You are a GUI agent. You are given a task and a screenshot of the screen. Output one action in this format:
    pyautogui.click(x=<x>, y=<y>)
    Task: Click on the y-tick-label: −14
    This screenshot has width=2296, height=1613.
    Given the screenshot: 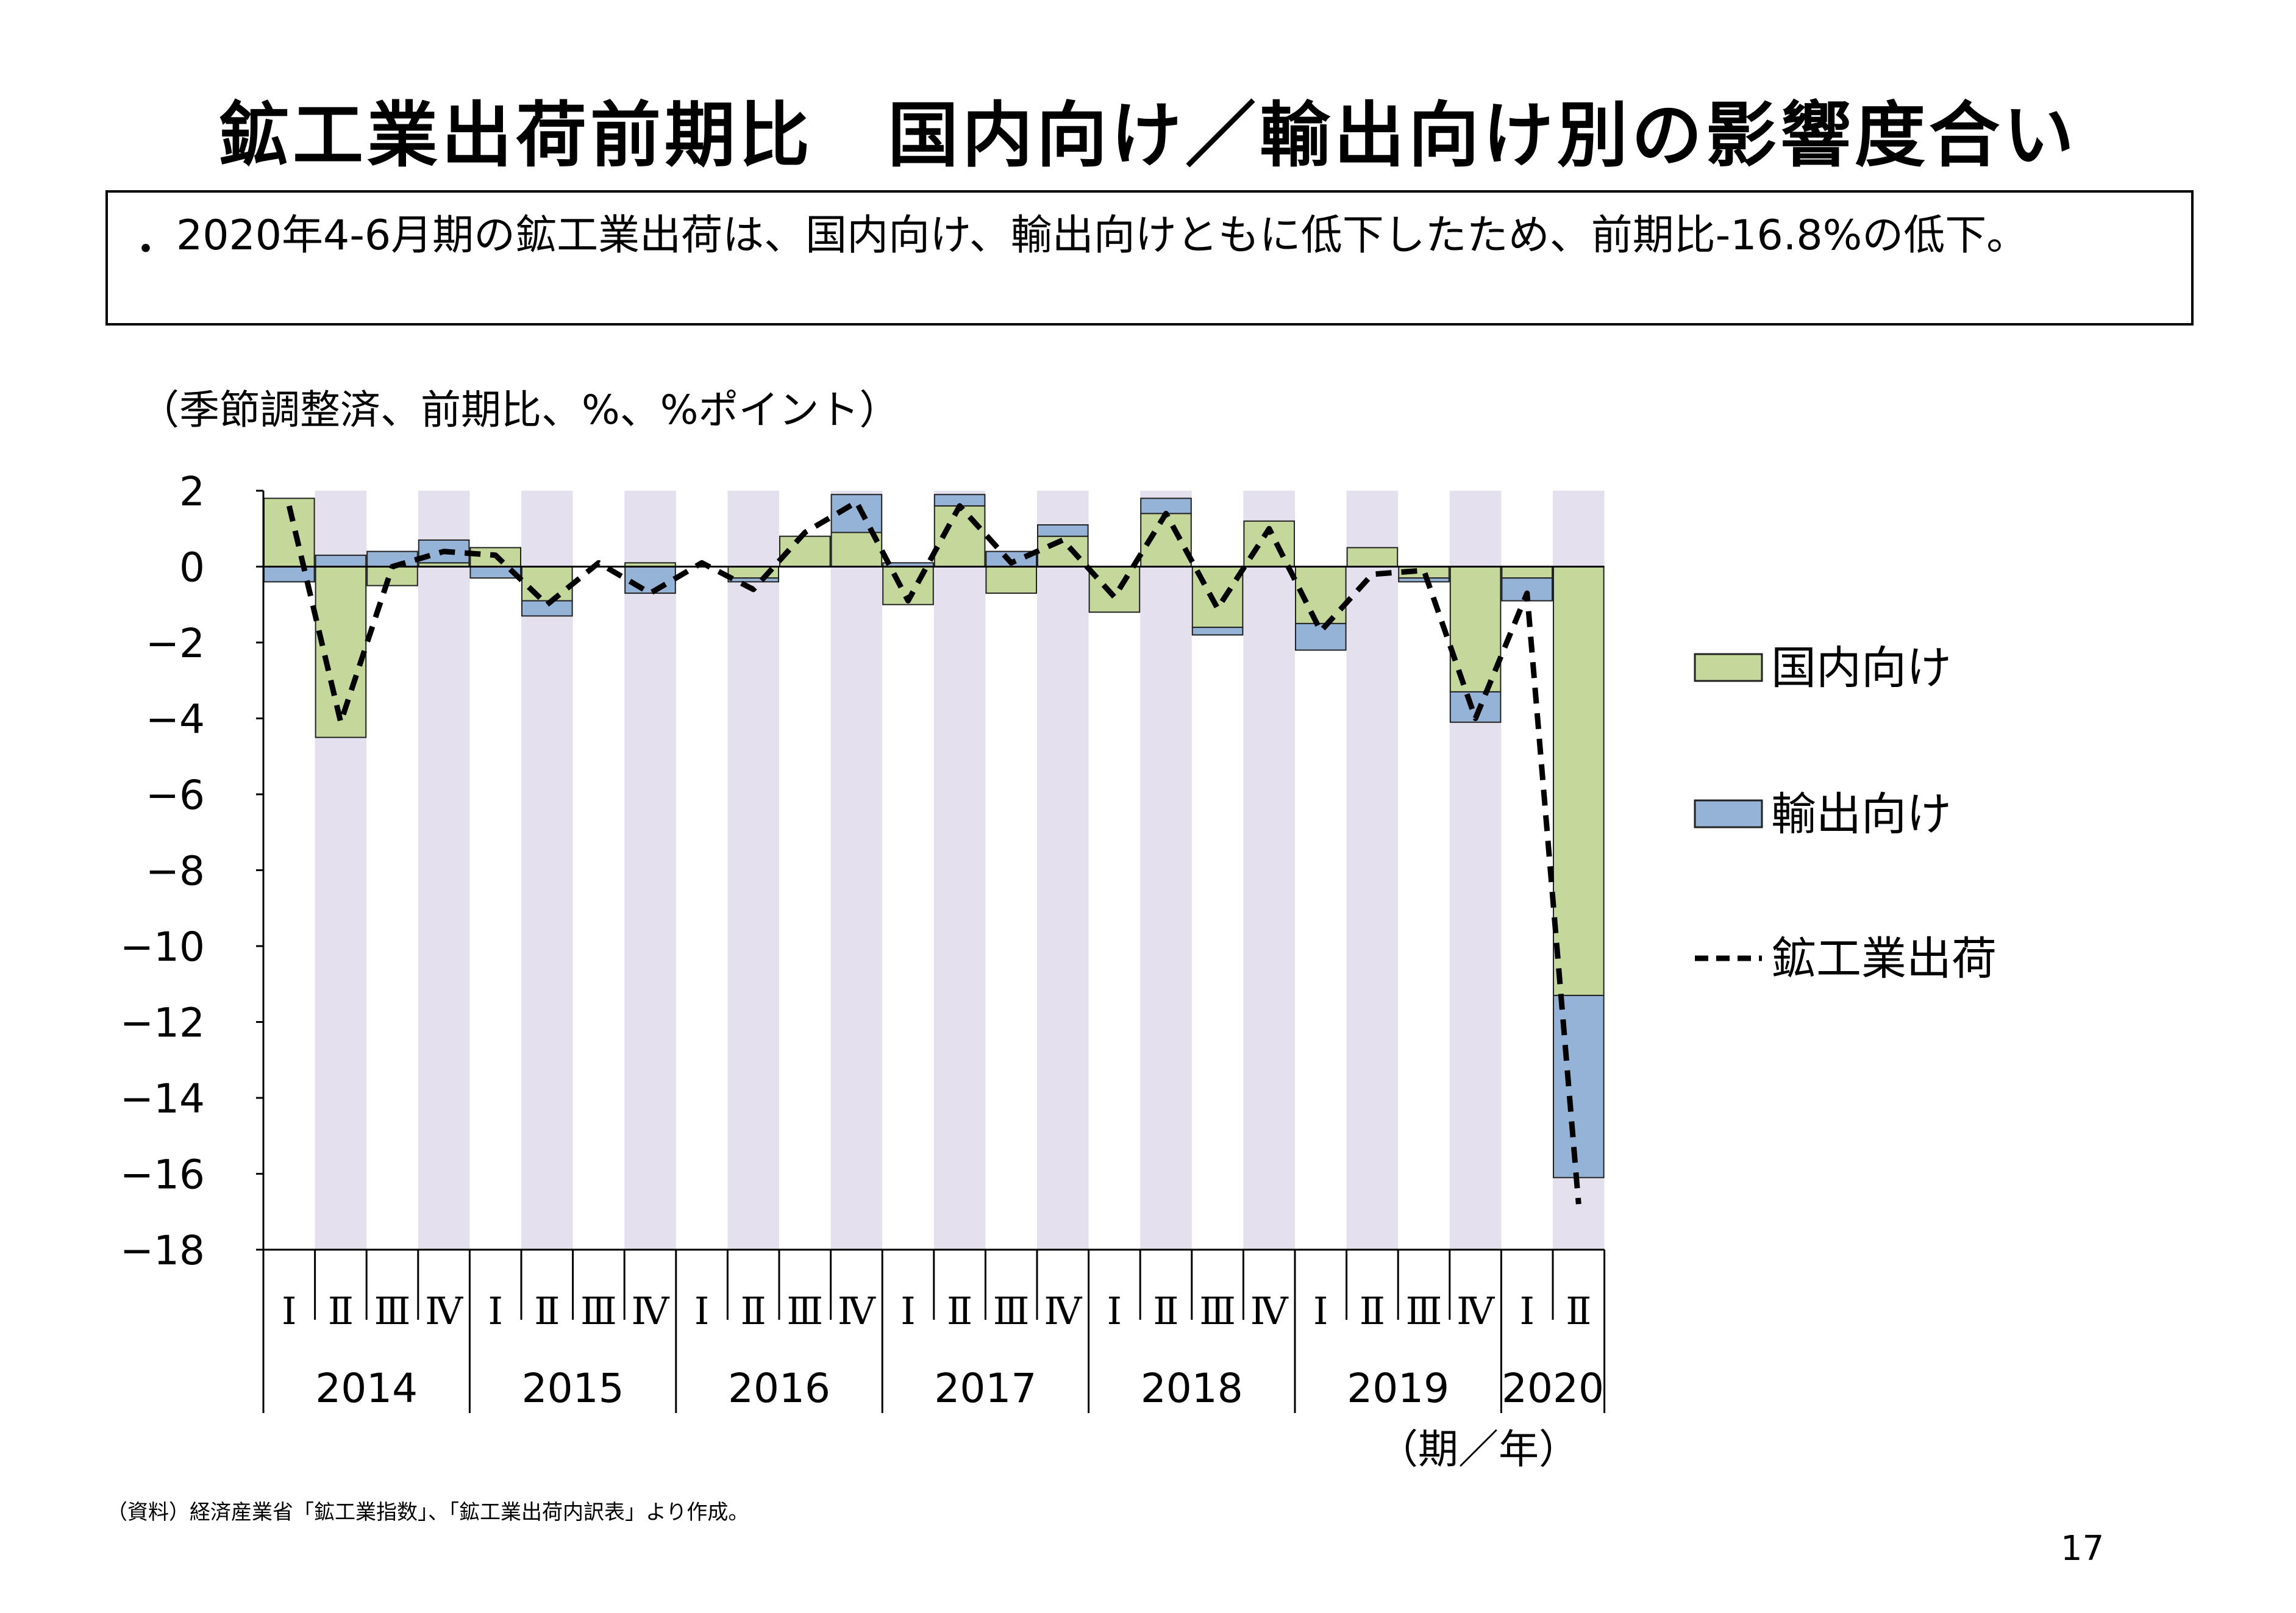 What is the action you would take?
    pyautogui.click(x=162, y=1098)
    